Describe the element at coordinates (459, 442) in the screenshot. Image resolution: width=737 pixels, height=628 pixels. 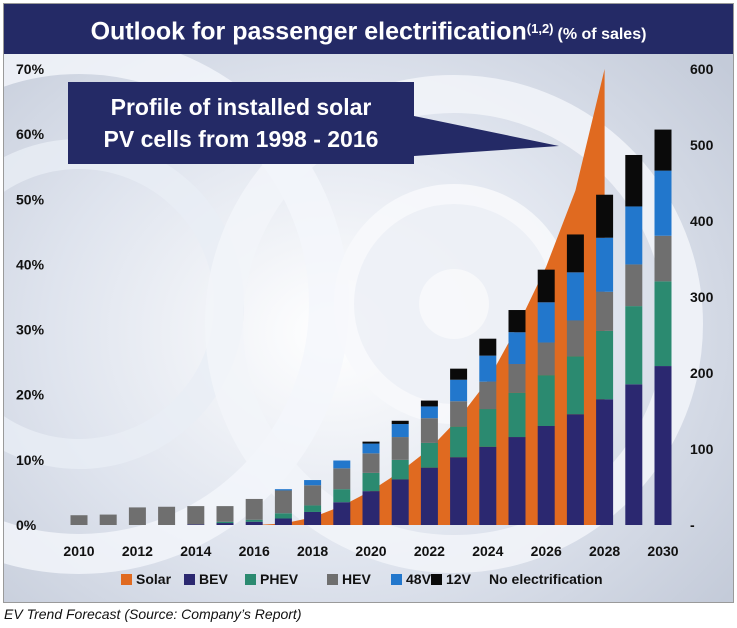
I see `bar-phev-2023` at that location.